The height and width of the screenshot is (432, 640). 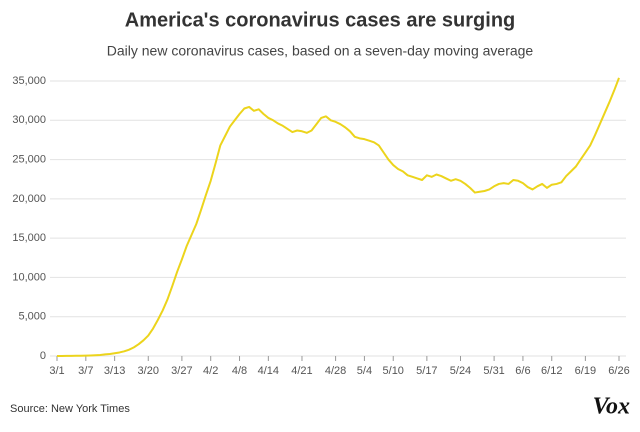 What do you see at coordinates (70, 409) in the screenshot?
I see `source: Source: New York Times` at bounding box center [70, 409].